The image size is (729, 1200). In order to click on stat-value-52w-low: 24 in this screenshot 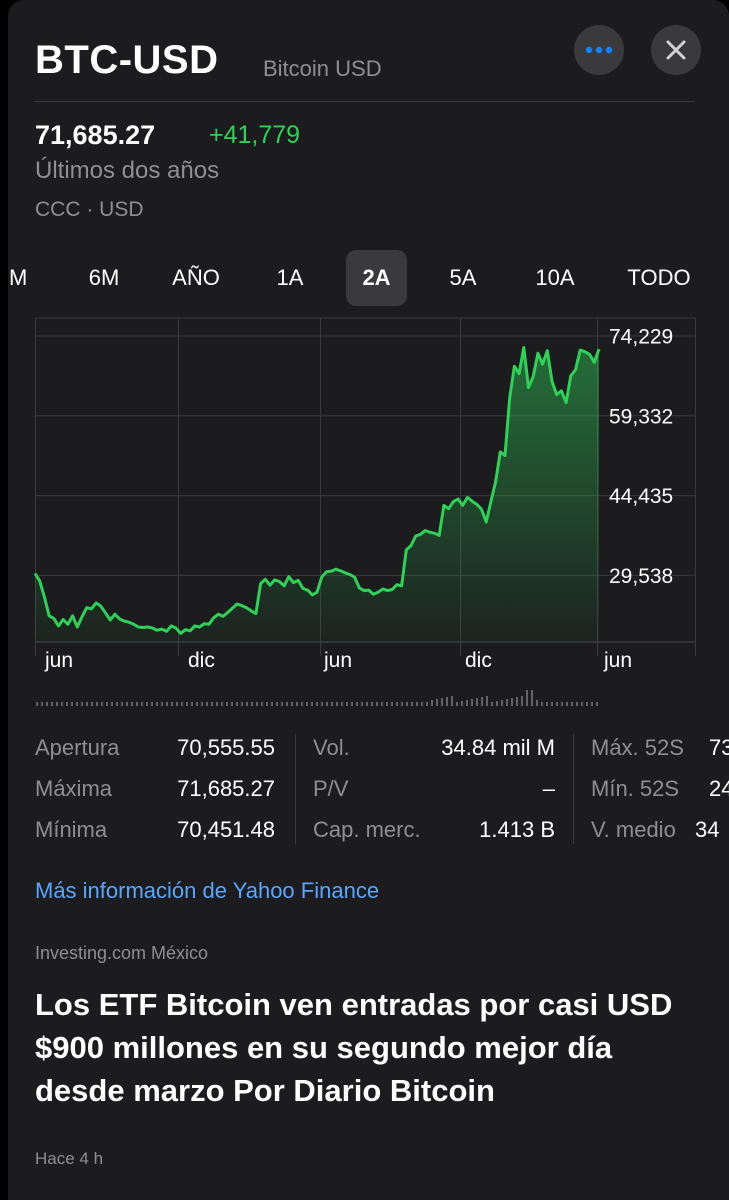, I will do `click(719, 788)`.